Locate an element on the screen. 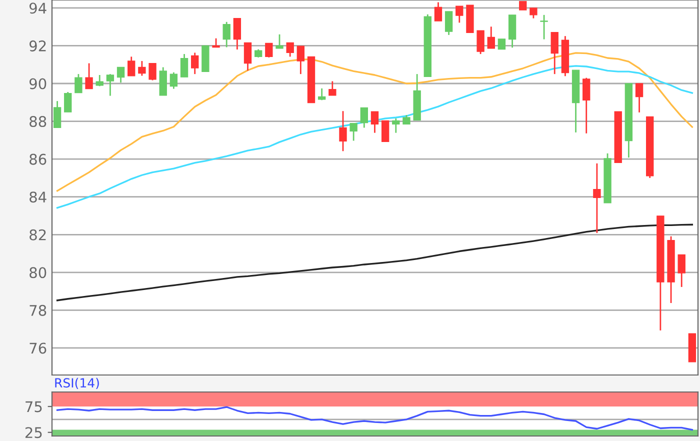  y-tick-label: 82 is located at coordinates (38, 234).